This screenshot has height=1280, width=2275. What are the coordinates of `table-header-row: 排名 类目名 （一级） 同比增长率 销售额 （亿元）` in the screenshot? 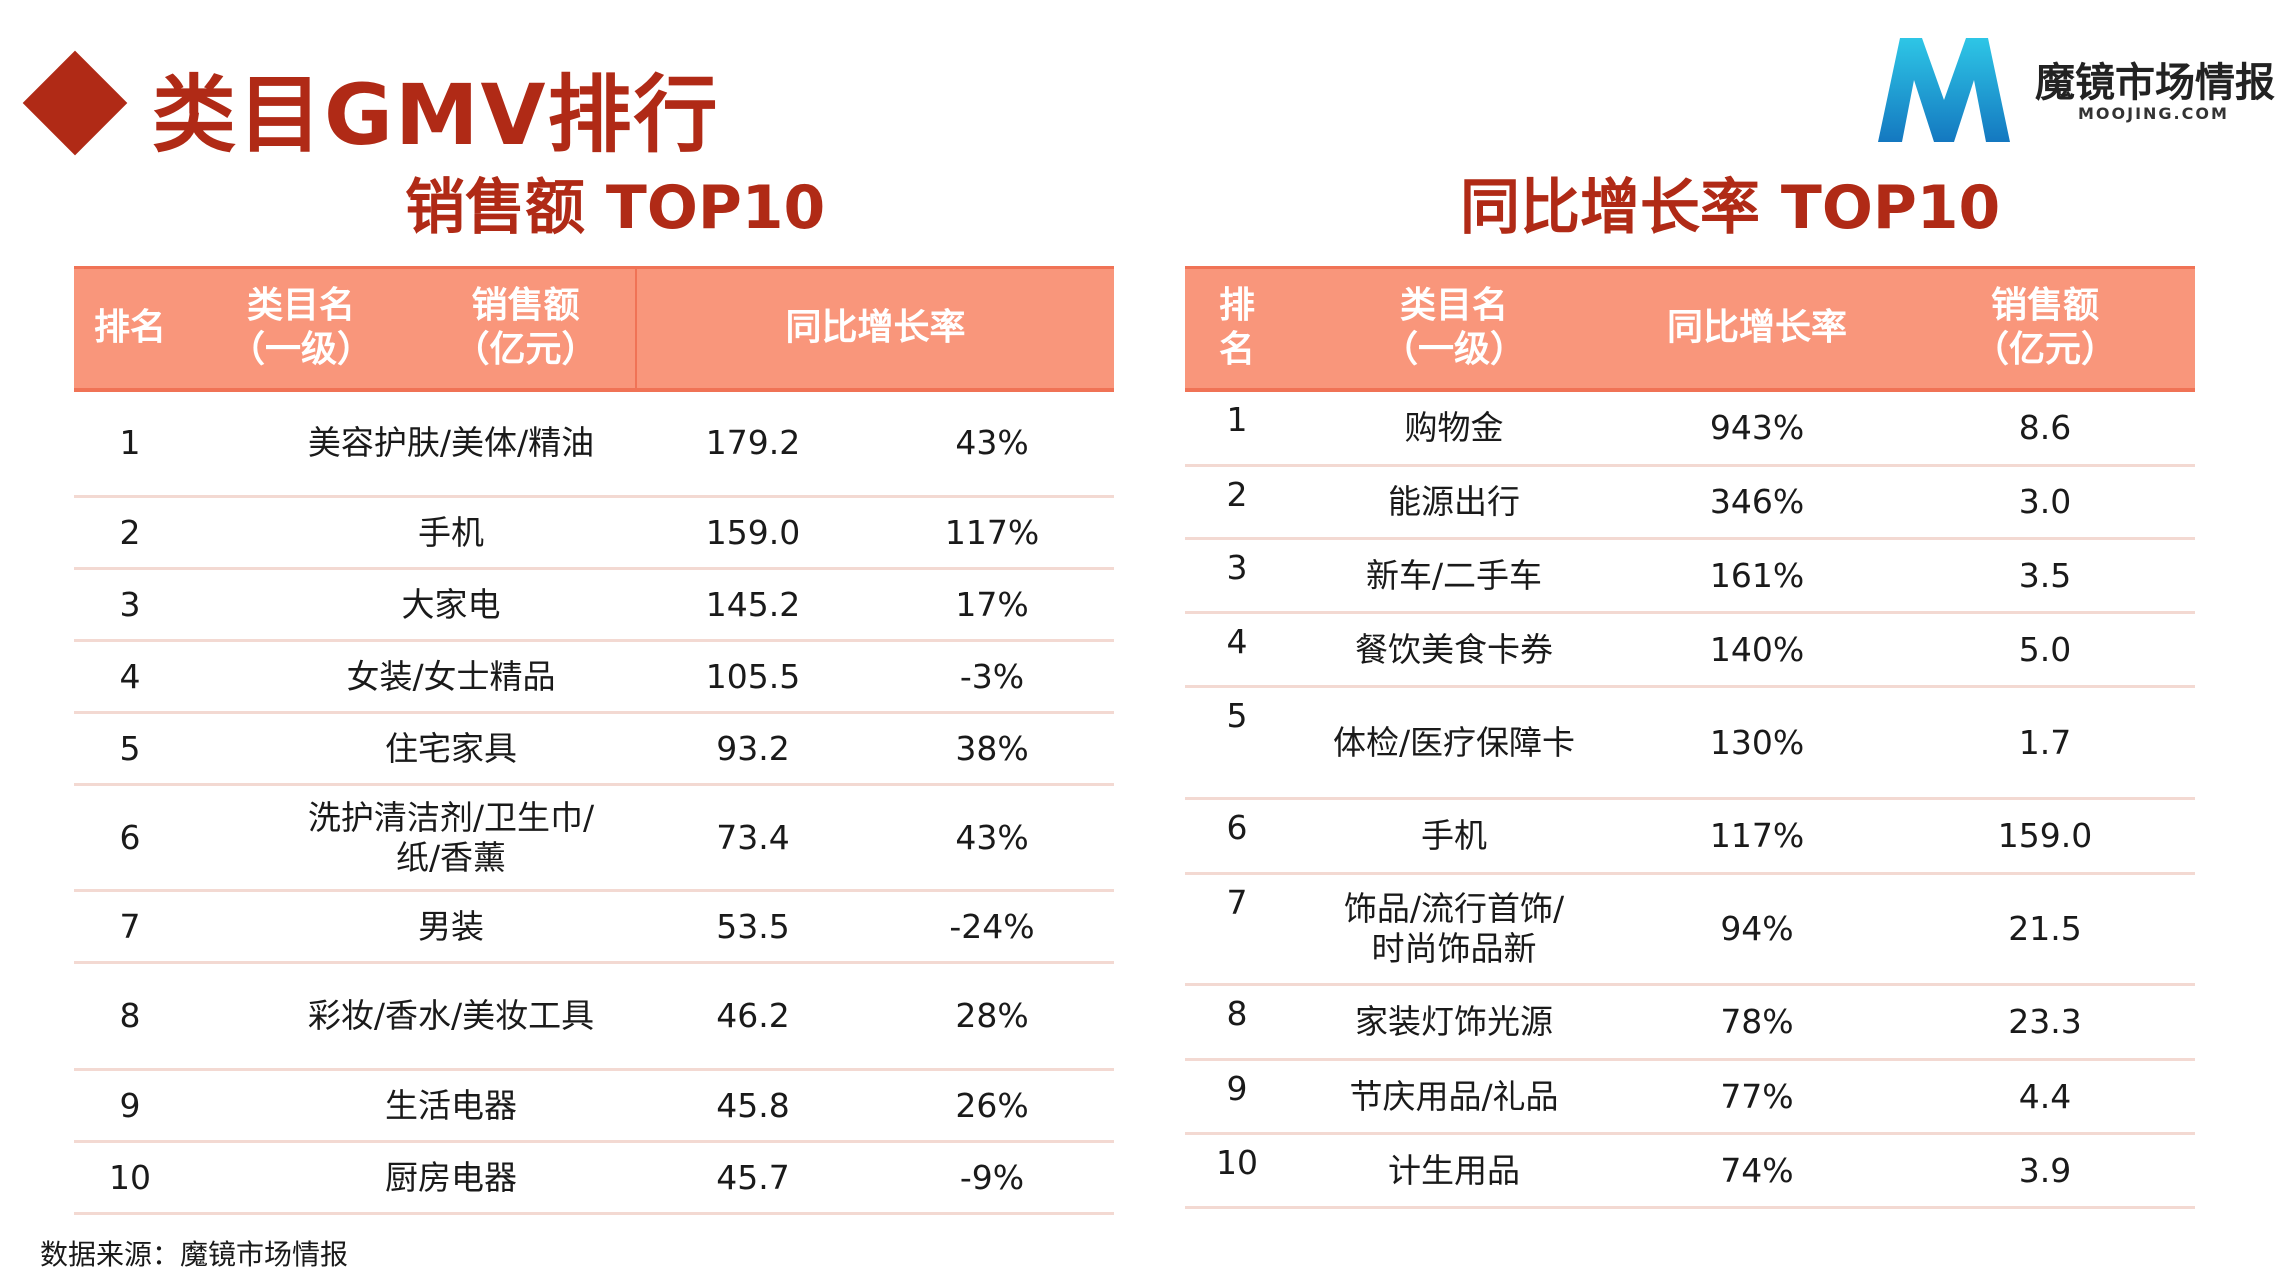 It's located at (1690, 329).